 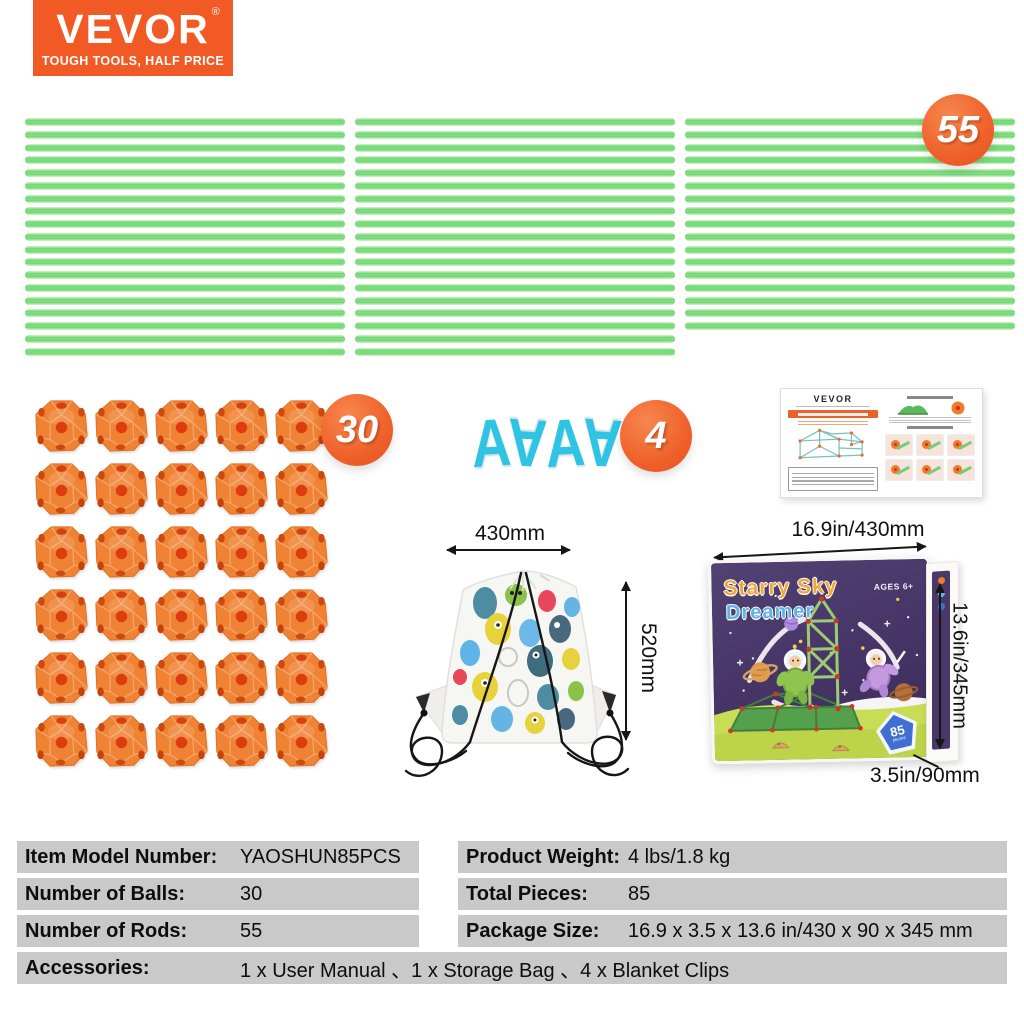 What do you see at coordinates (833, 443) in the screenshot?
I see `manual-left-page: VEVOR` at bounding box center [833, 443].